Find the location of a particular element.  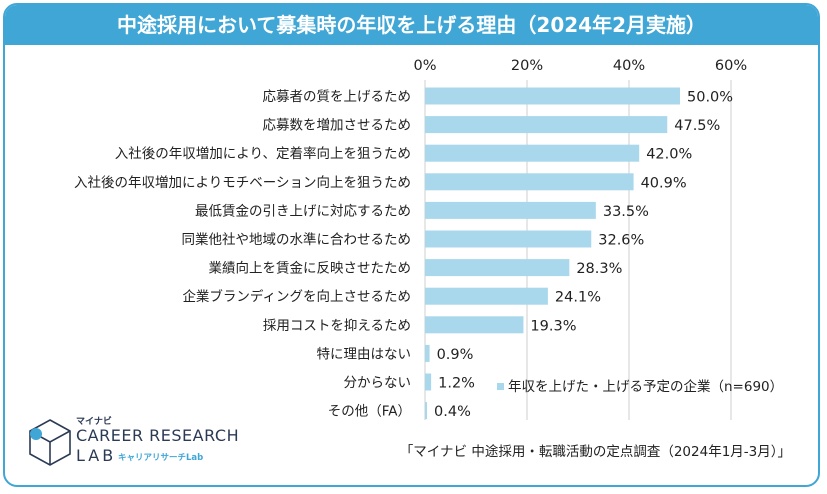

value-label: 42.0% is located at coordinates (669, 155).